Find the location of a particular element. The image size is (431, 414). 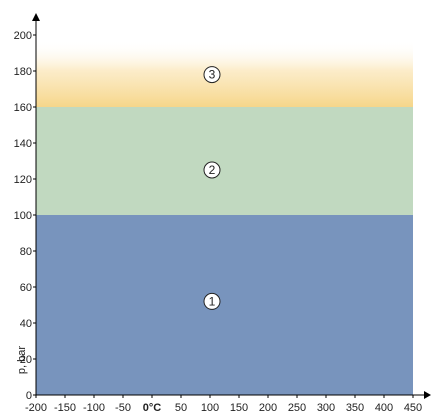

x-tick-label: -200 is located at coordinates (36, 408).